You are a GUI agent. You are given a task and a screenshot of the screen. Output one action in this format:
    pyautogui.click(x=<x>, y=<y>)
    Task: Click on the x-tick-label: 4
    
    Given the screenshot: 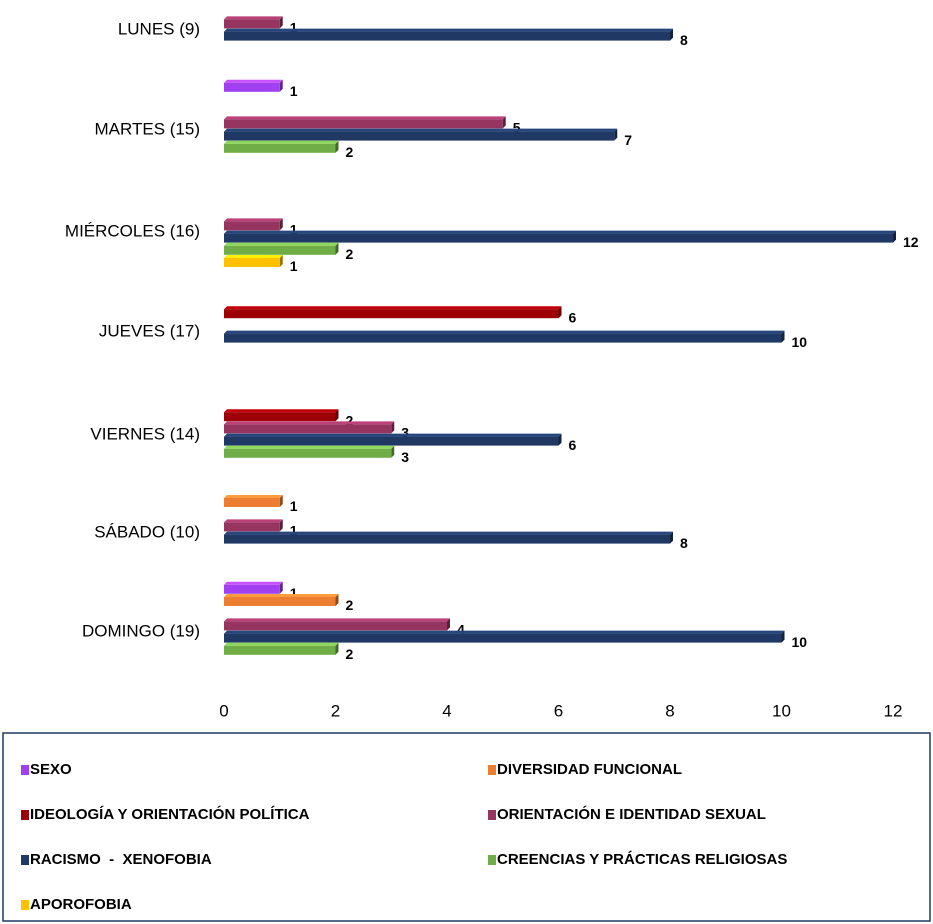 What is the action you would take?
    pyautogui.click(x=446, y=710)
    